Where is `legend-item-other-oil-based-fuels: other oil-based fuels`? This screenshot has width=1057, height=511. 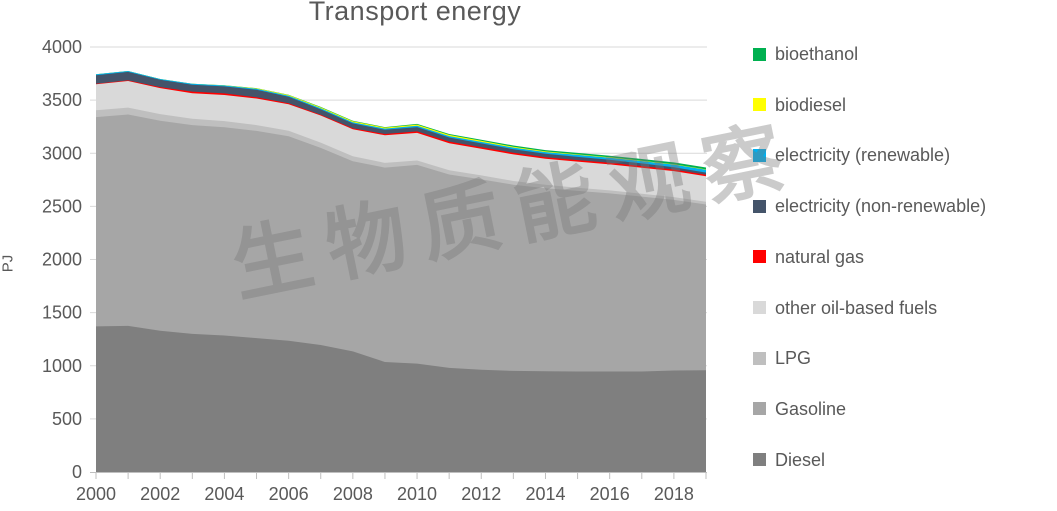
legend-item-other-oil-based-fuels: other oil-based fuels is located at coordinates (845, 308).